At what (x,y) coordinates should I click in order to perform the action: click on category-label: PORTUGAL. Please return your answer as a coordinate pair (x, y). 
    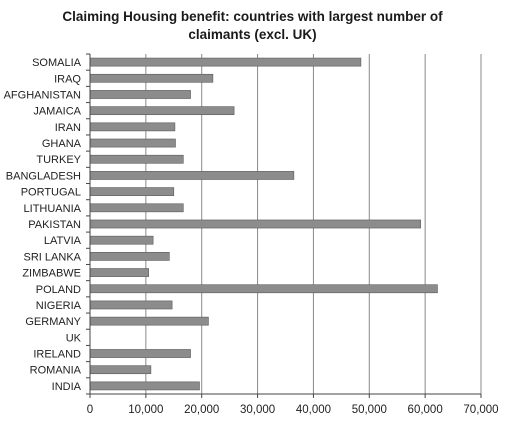
    Looking at the image, I should click on (51, 193).